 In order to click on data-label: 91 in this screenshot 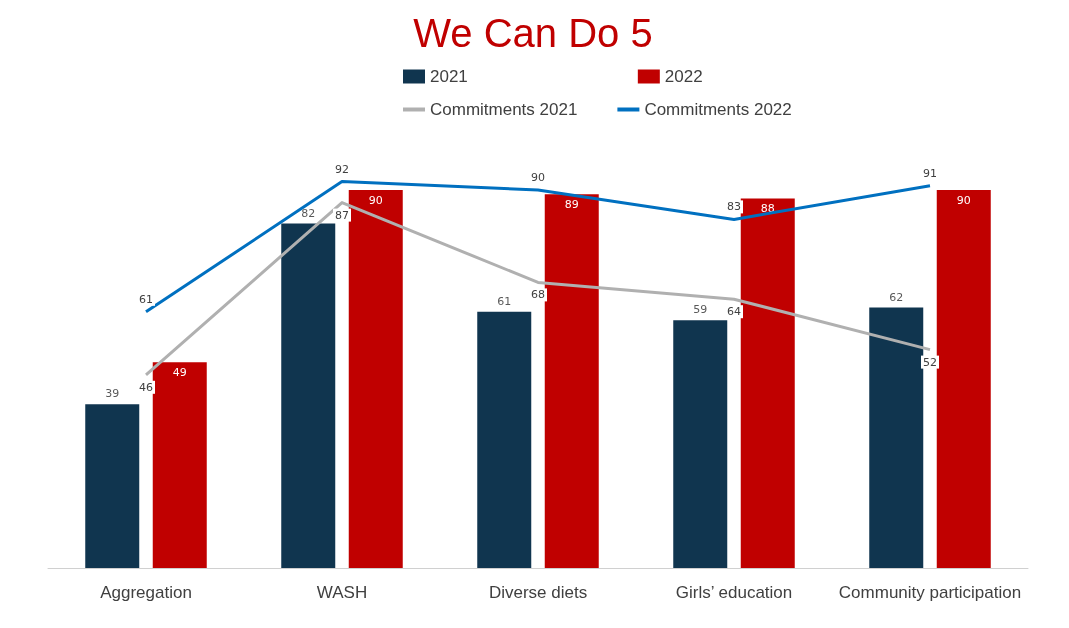, I will do `click(930, 173)`.